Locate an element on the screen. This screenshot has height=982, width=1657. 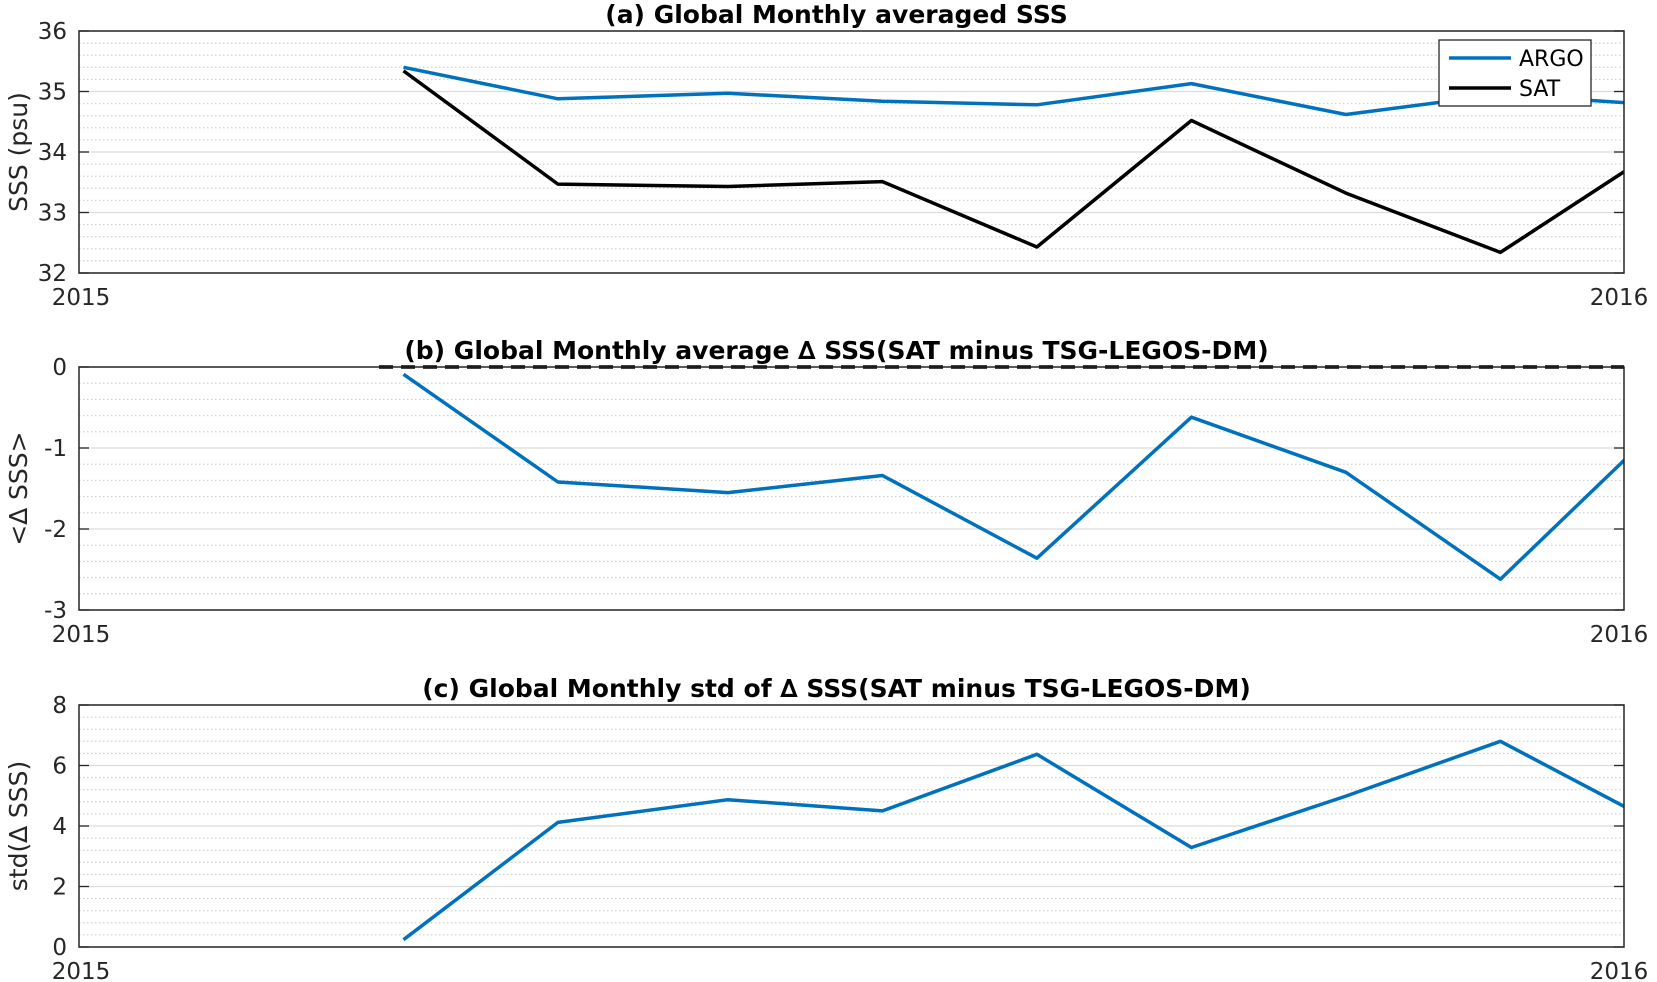
y-tick-label: -3 is located at coordinates (55, 611).